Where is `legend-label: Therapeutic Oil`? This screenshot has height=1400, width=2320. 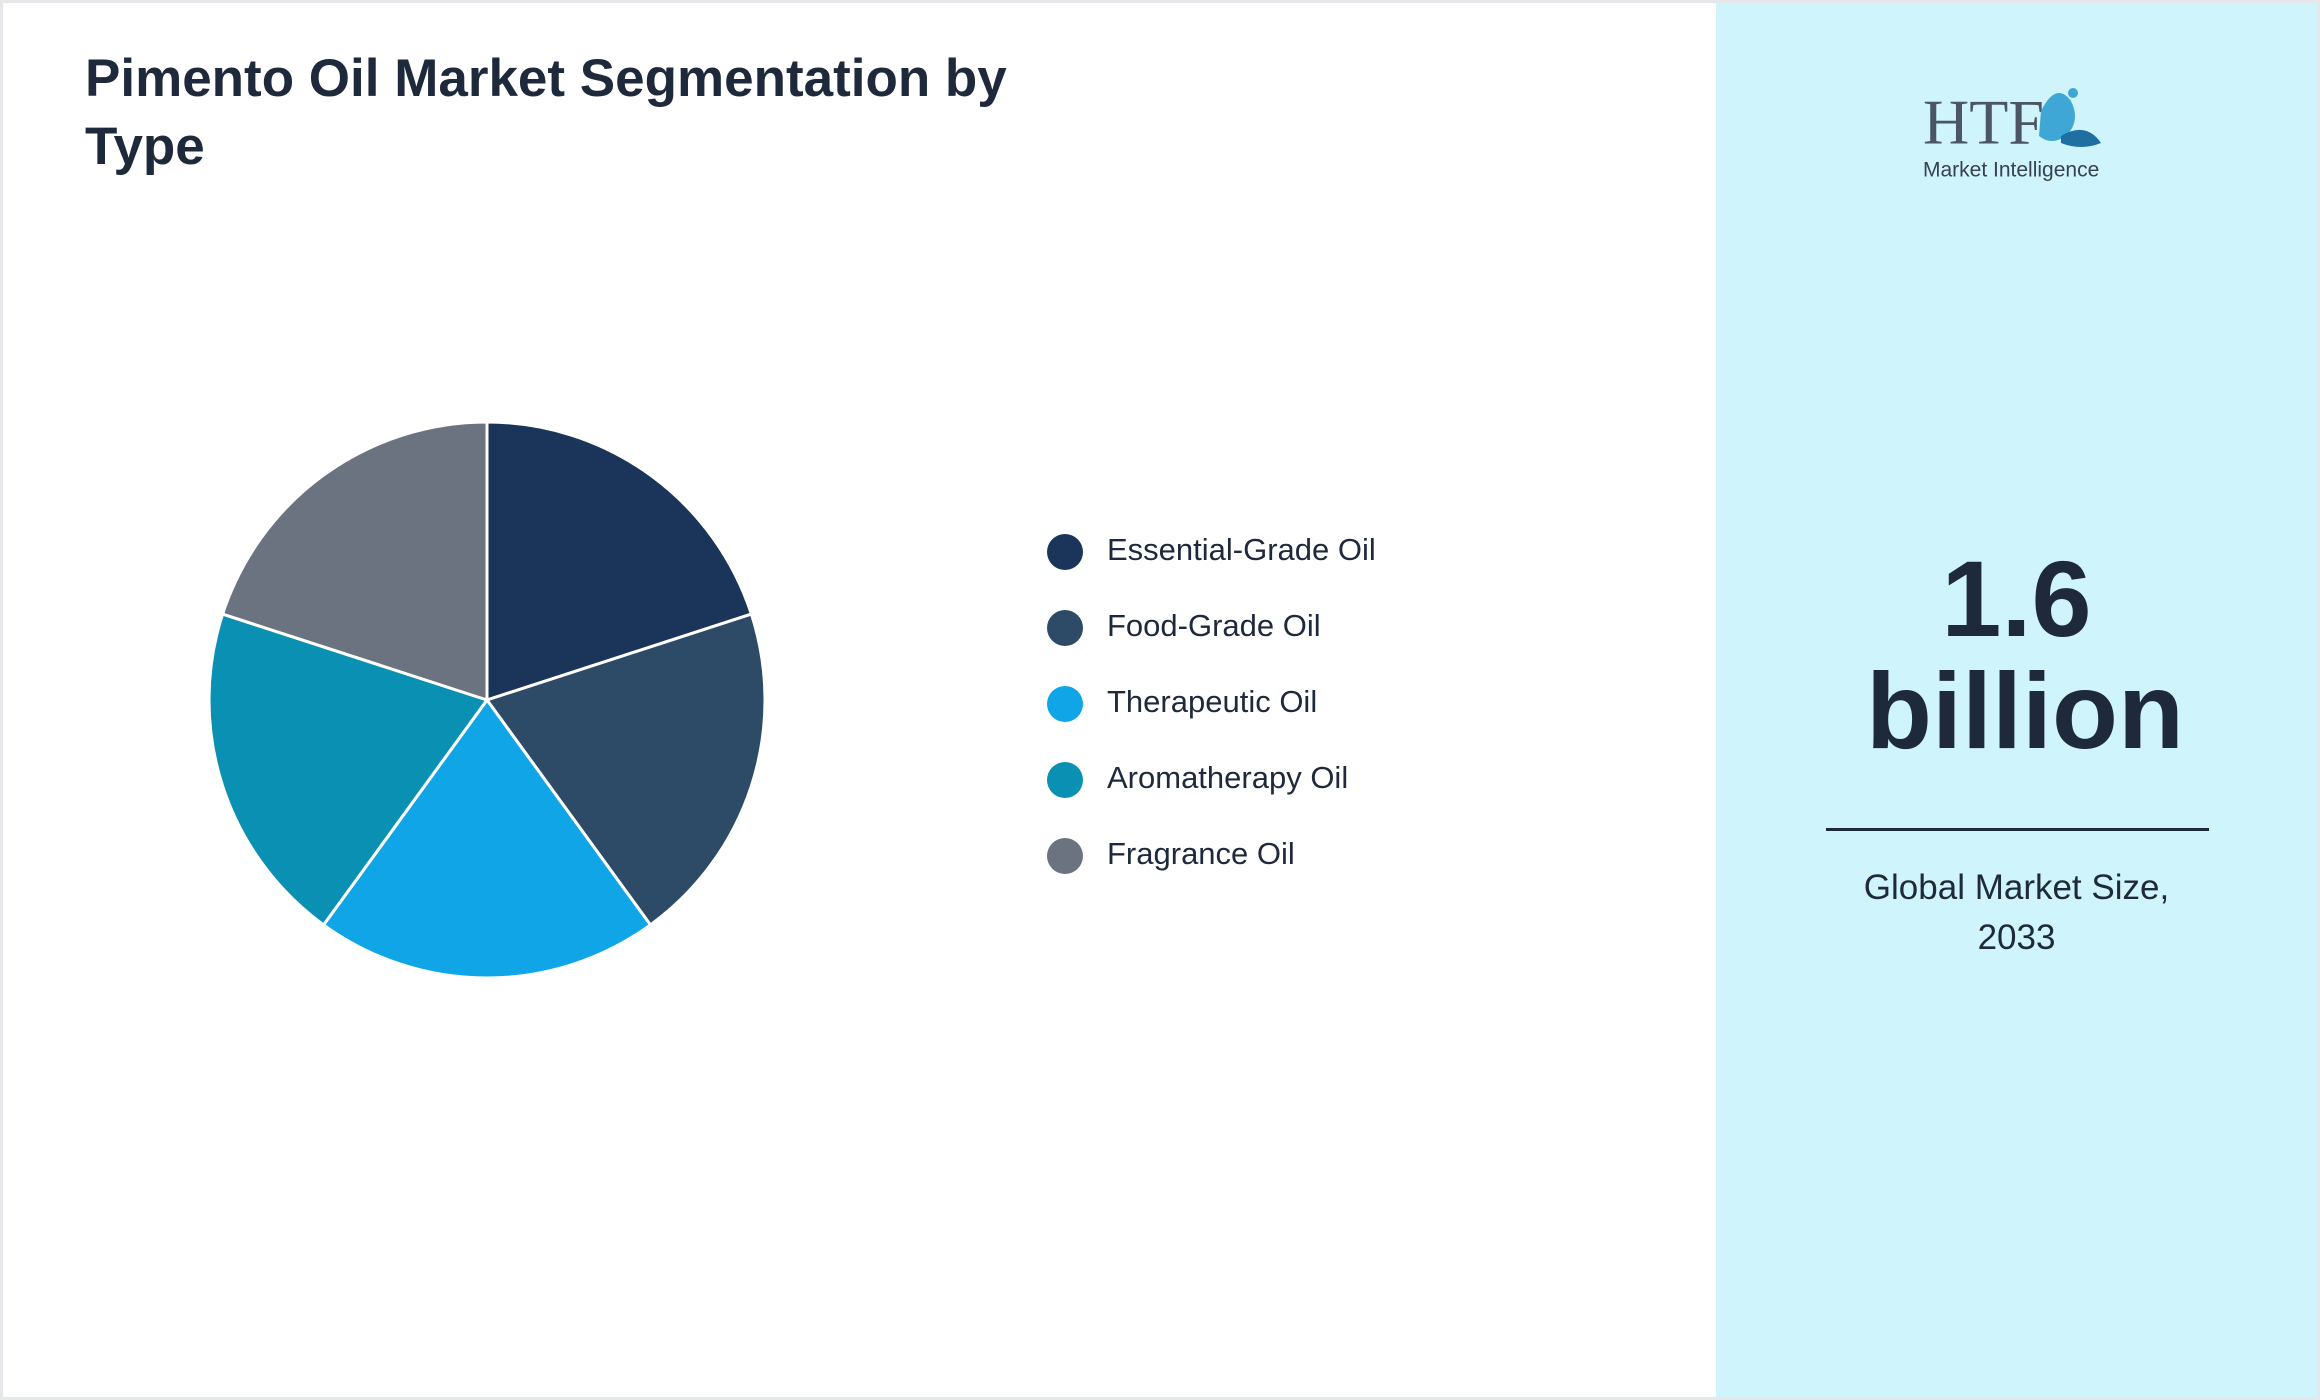
legend-label: Therapeutic Oil is located at coordinates (1212, 701).